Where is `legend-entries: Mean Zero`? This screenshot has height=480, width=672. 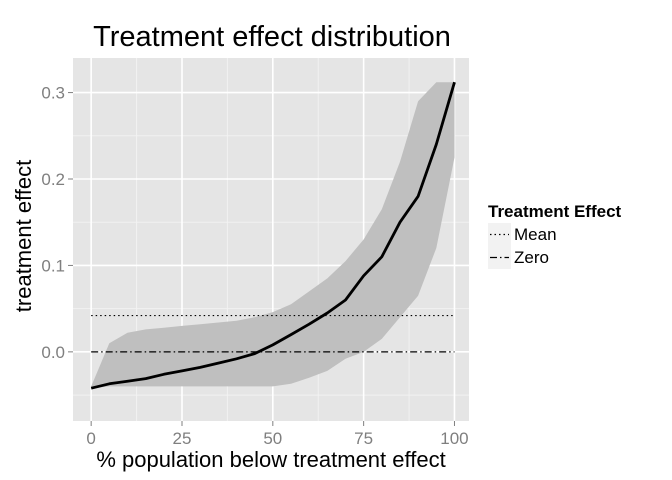 legend-entries: Mean Zero is located at coordinates (522, 246).